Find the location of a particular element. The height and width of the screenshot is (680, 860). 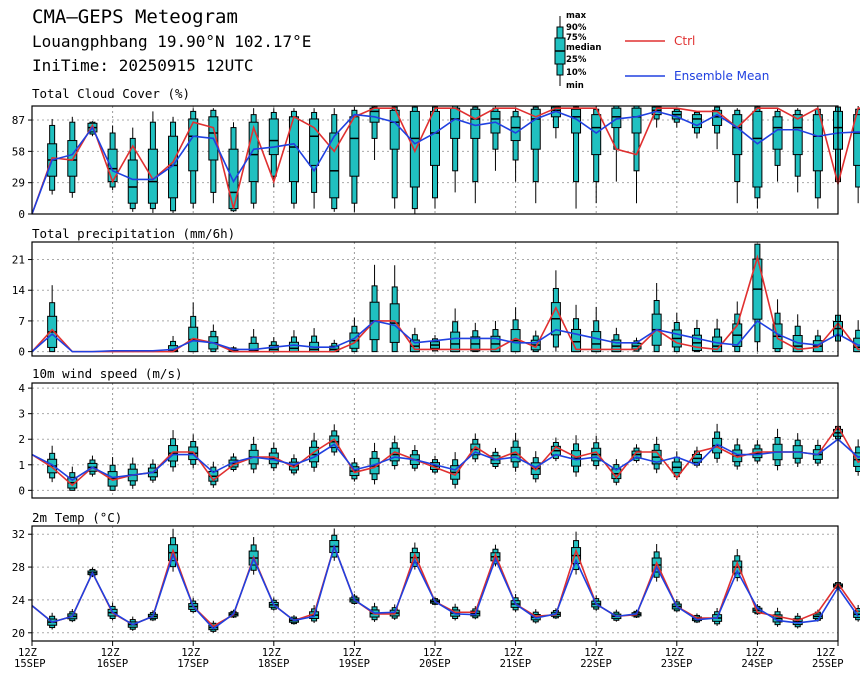

y-tick-label: 32 is located at coordinates (18, 534).